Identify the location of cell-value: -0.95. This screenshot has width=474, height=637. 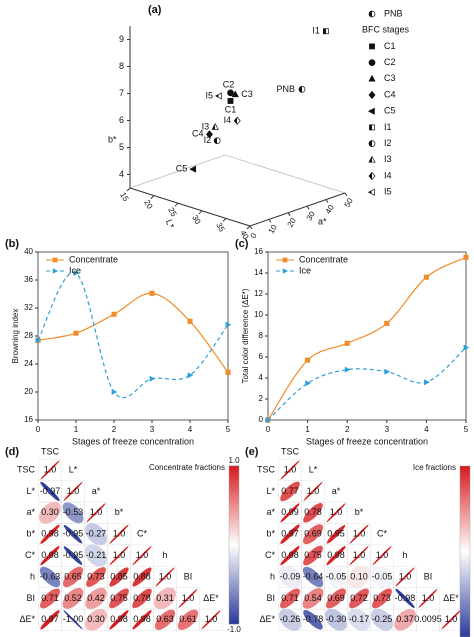
(73, 534).